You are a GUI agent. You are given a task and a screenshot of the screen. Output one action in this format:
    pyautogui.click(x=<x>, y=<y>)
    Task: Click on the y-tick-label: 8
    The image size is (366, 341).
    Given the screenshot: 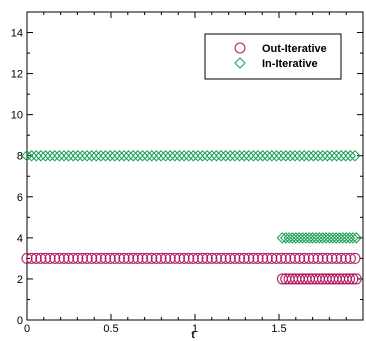 What is the action you would take?
    pyautogui.click(x=20, y=157)
    